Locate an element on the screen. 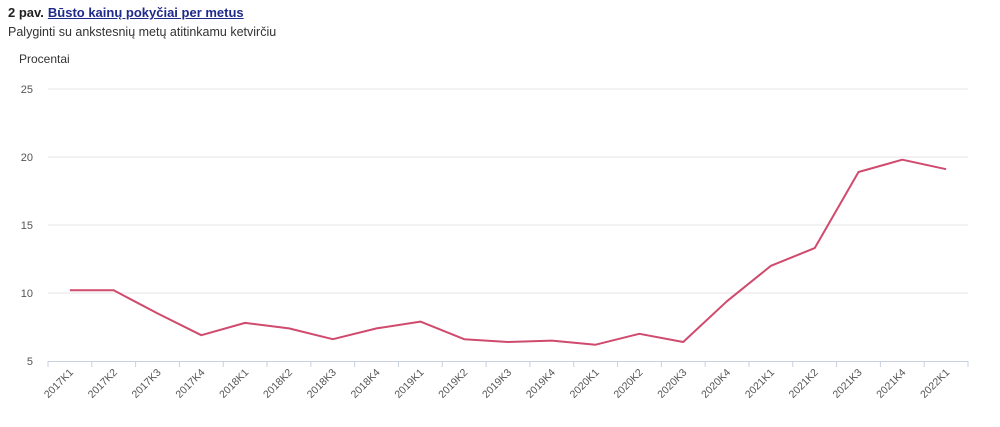  x-tick-label: 2022K1 is located at coordinates (935, 384).